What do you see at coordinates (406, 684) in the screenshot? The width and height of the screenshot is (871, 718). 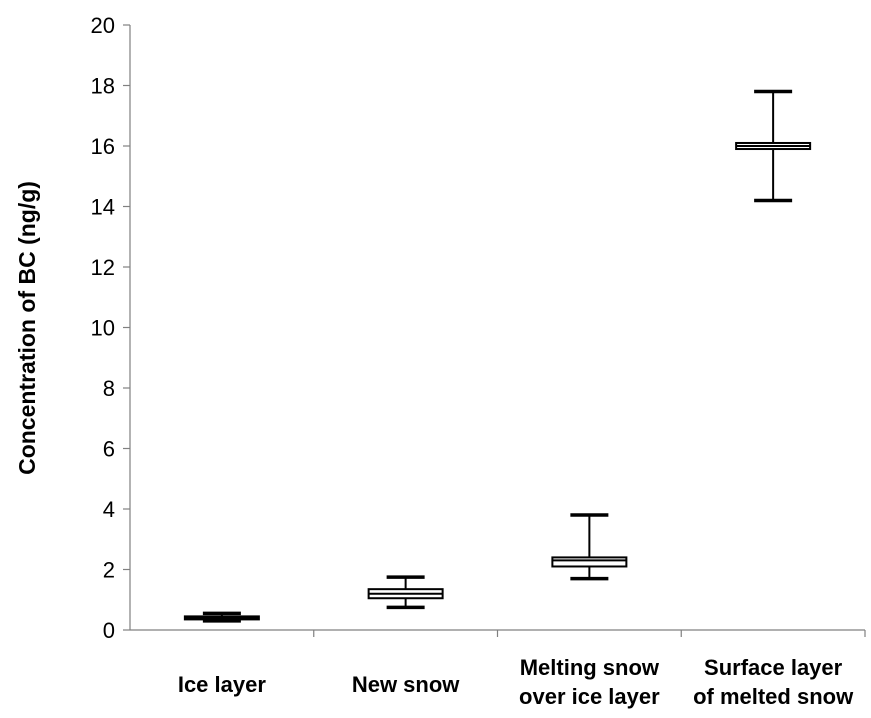 I see `x-category-label: New snow` at bounding box center [406, 684].